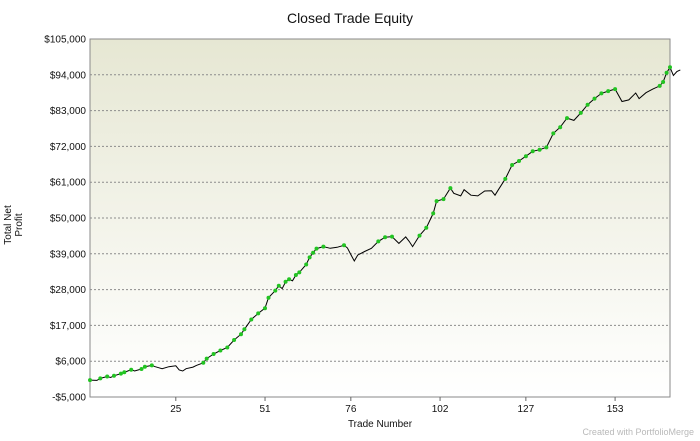  Describe the element at coordinates (351, 409) in the screenshot. I see `x-tick-label: 76` at that location.